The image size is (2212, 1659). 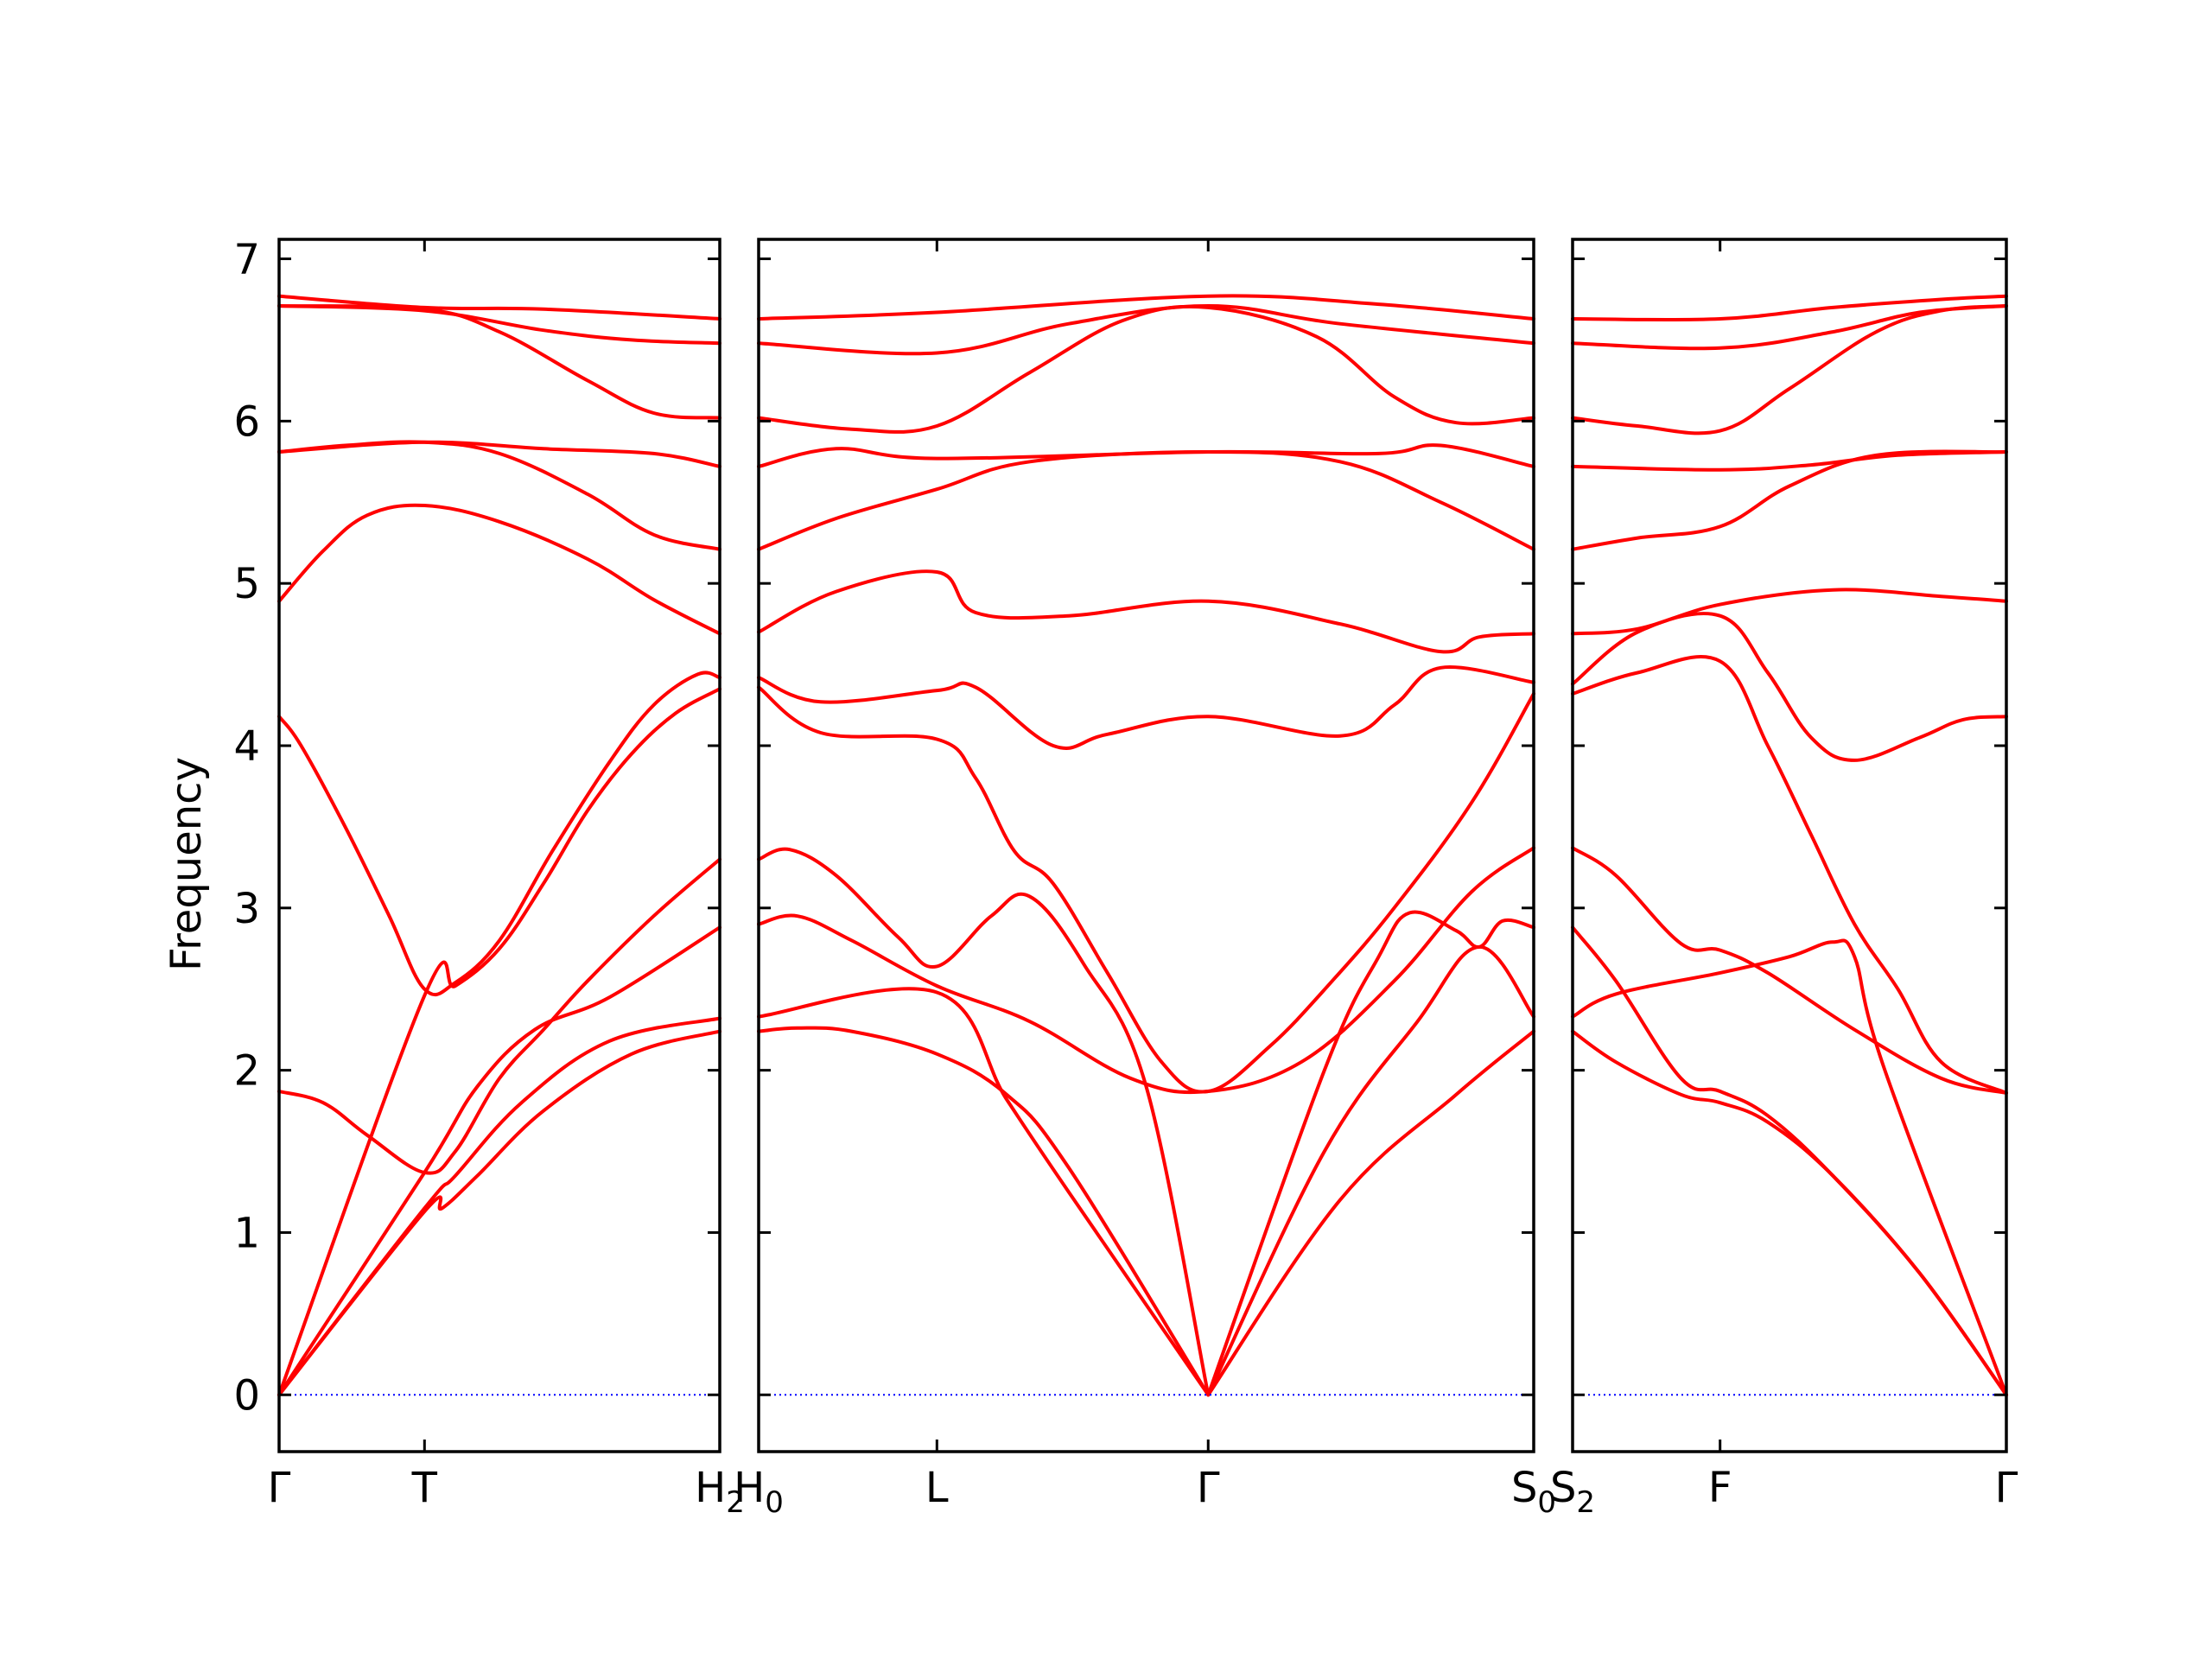 I want to click on x-tick-label: S2, so click(x=1572, y=1492).